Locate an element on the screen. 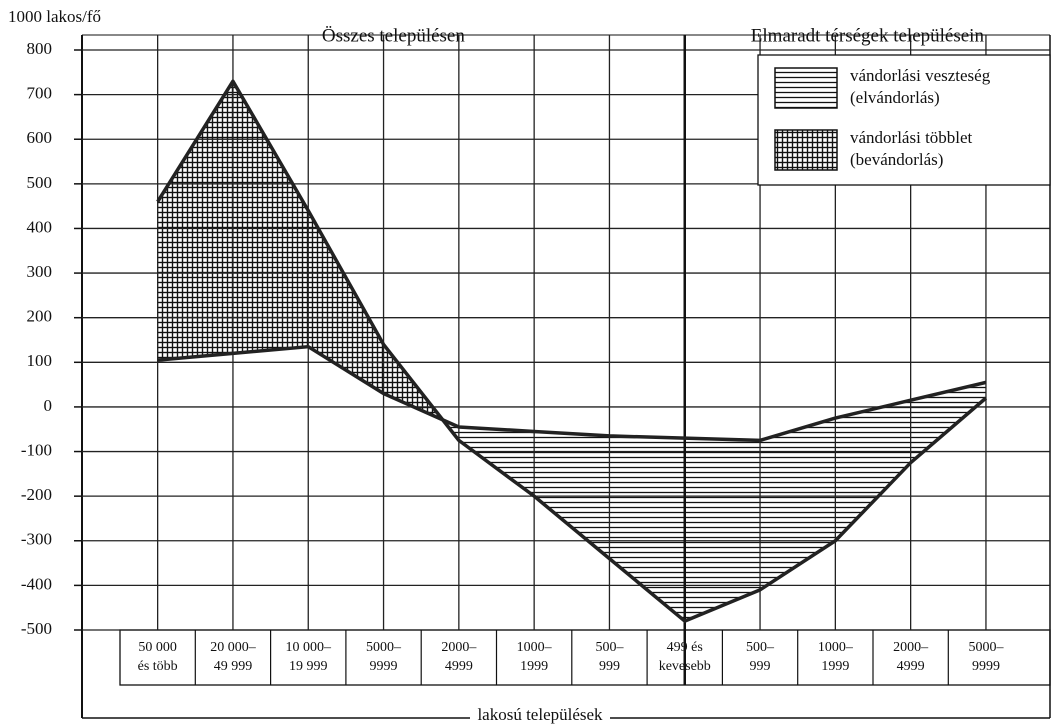  y-tick-label: 300 is located at coordinates (40, 271).